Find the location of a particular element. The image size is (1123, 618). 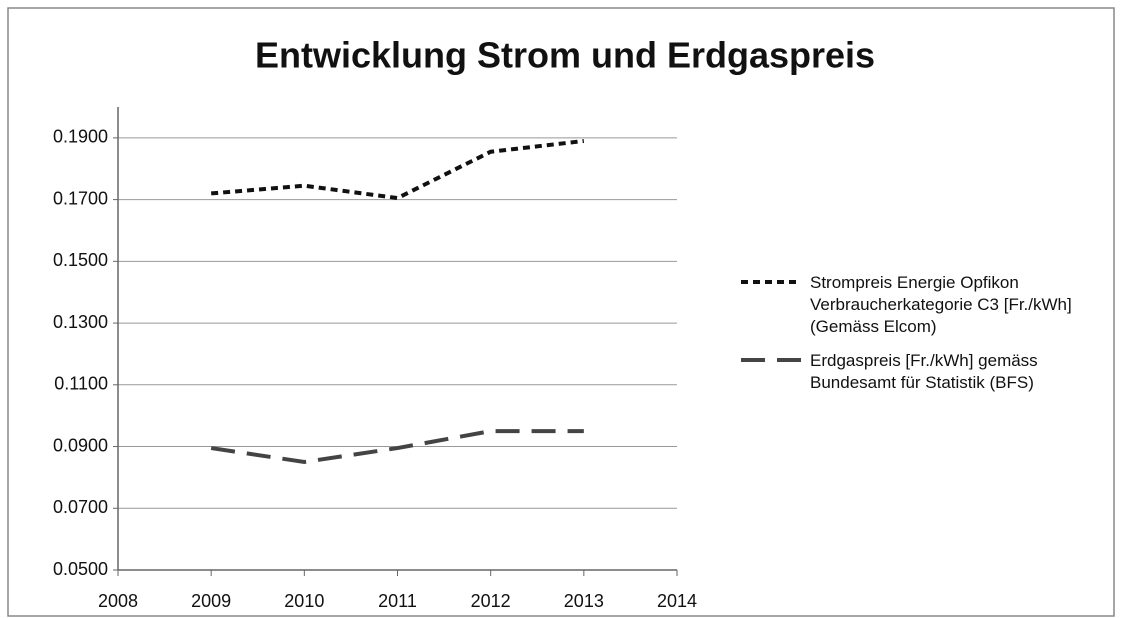

x-tick-label: 2013 is located at coordinates (584, 601).